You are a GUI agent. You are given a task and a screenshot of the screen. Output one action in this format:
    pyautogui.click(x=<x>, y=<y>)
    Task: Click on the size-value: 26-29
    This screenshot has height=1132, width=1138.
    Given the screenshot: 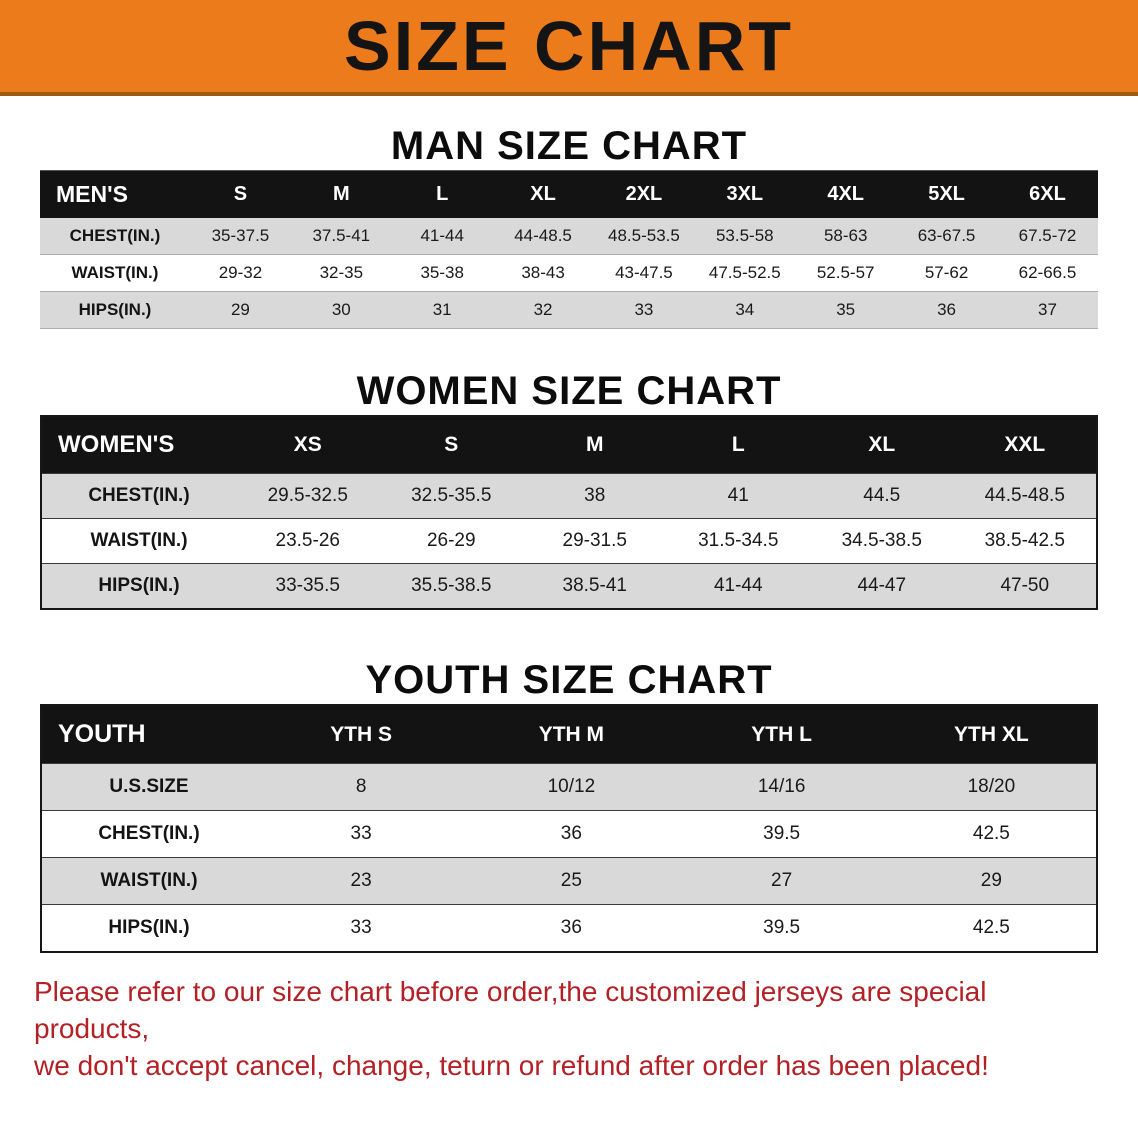 What is the action you would take?
    pyautogui.click(x=451, y=540)
    